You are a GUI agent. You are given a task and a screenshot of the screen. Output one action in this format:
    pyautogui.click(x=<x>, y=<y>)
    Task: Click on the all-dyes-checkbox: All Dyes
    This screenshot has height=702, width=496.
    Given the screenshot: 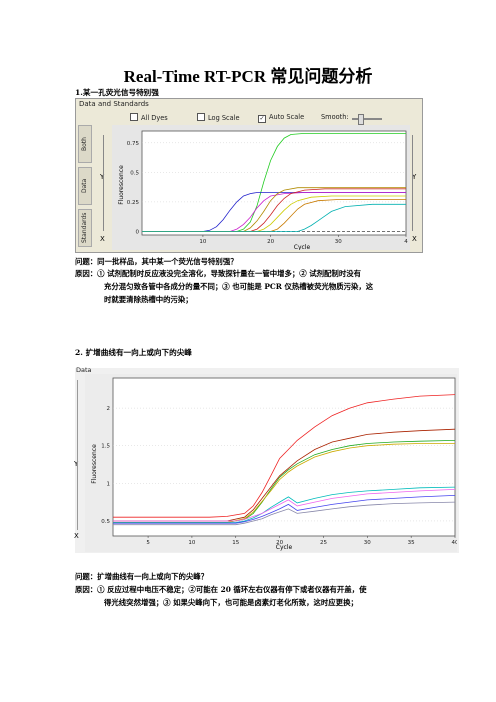 What is the action you would take?
    pyautogui.click(x=149, y=117)
    